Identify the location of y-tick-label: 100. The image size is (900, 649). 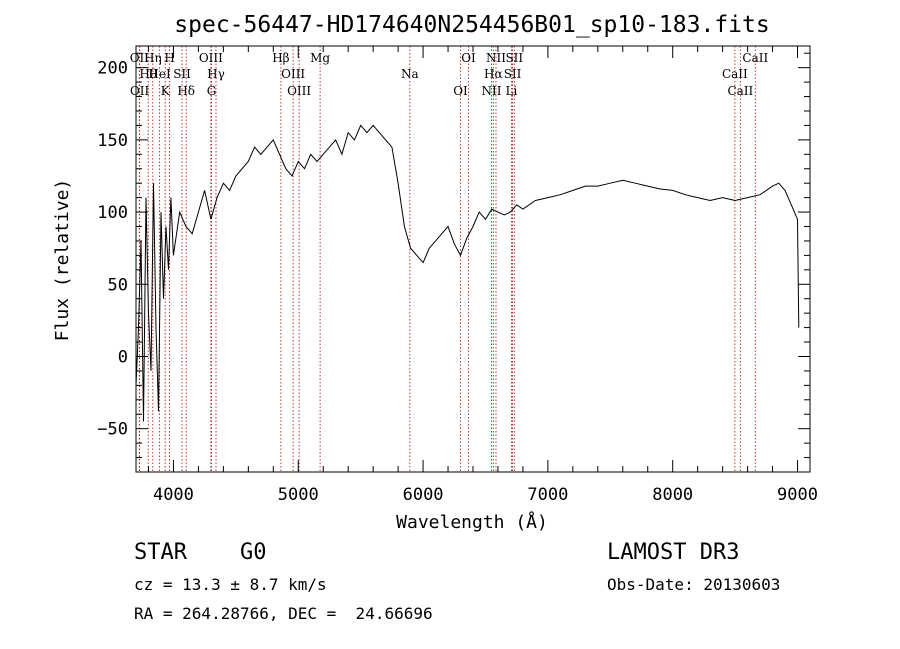
(112, 213).